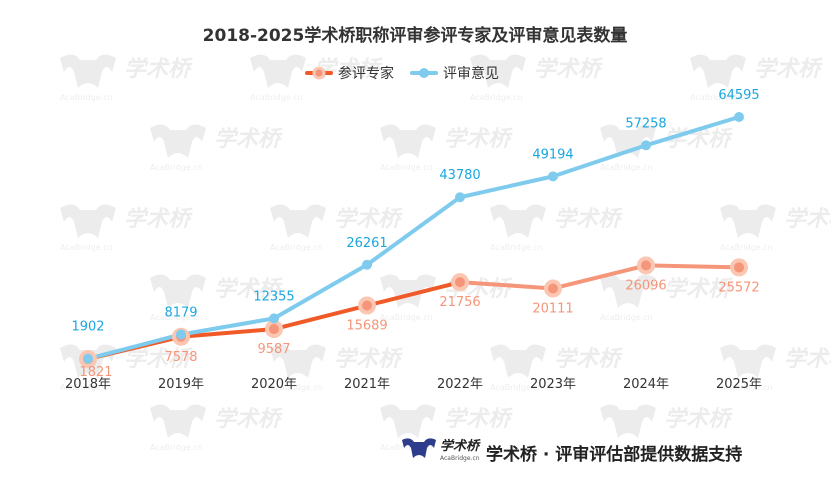 The width and height of the screenshot is (831, 483). What do you see at coordinates (366, 326) in the screenshot?
I see `experts-data-label: 15689` at bounding box center [366, 326].